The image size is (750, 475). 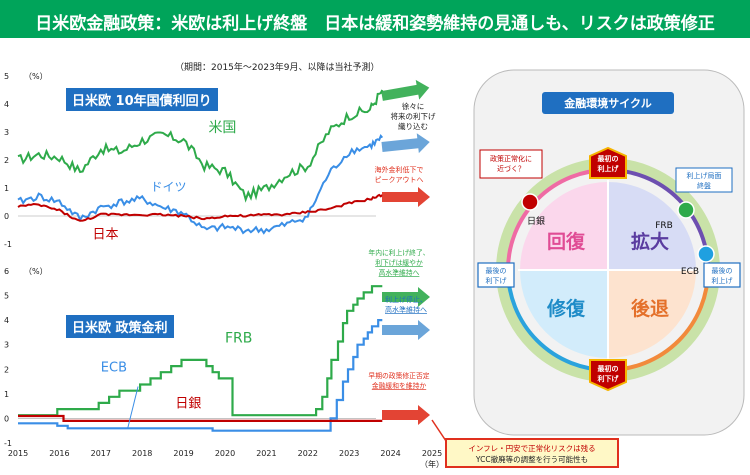 What do you see at coordinates (222, 128) in the screenshot?
I see `series-label-us: 米国` at bounding box center [222, 128].